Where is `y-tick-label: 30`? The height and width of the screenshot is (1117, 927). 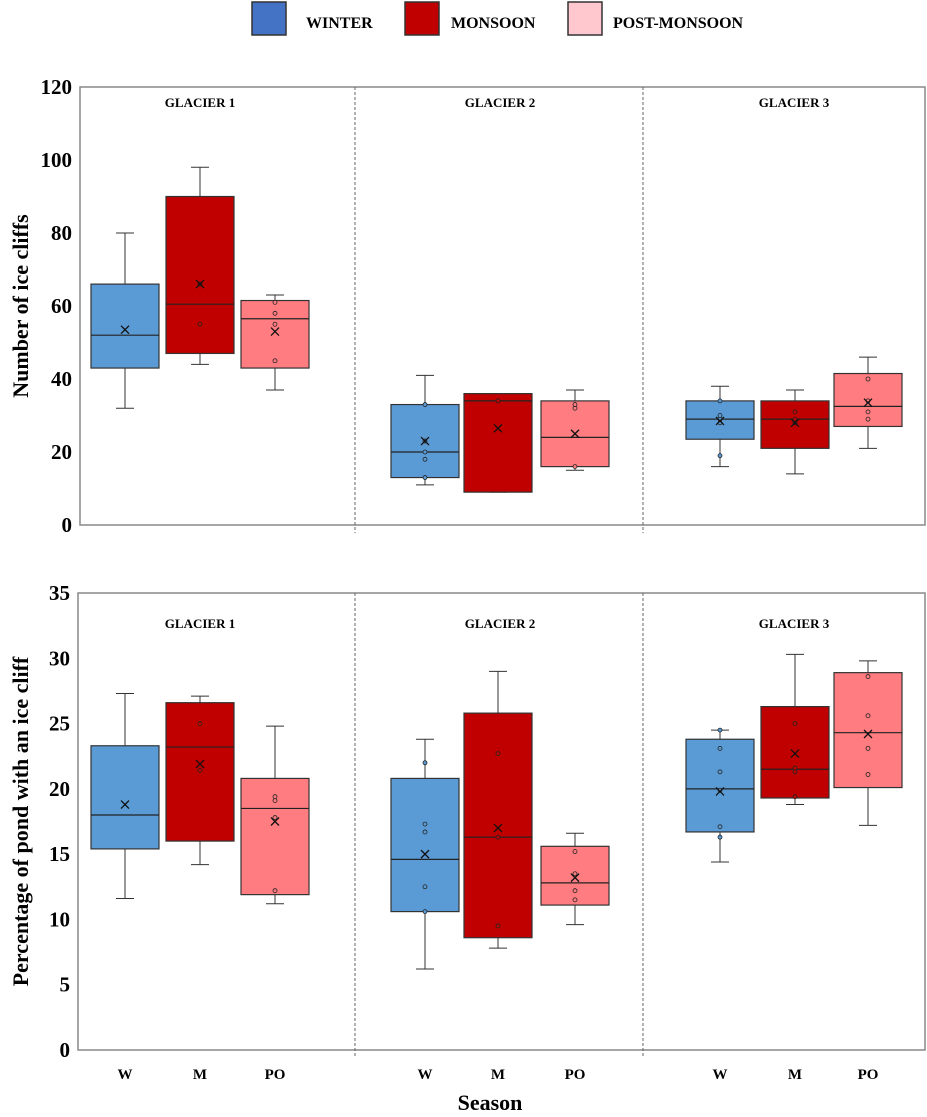
y-tick-label: 30 is located at coordinates (59, 658).